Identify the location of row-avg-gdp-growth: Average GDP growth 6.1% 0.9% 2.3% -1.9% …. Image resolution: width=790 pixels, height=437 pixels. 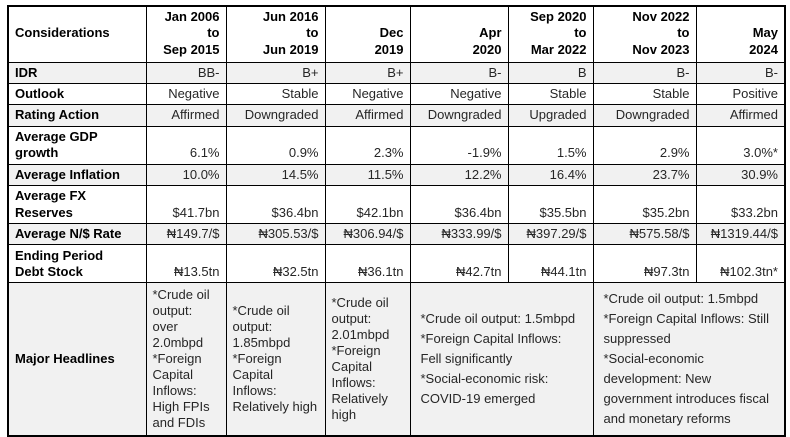
(396, 145).